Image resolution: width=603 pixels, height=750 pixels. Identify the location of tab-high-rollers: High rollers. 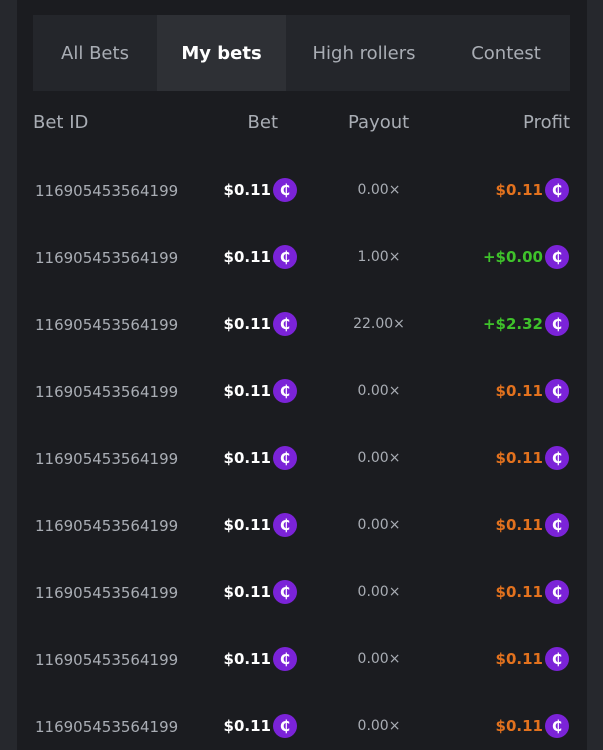
(364, 53).